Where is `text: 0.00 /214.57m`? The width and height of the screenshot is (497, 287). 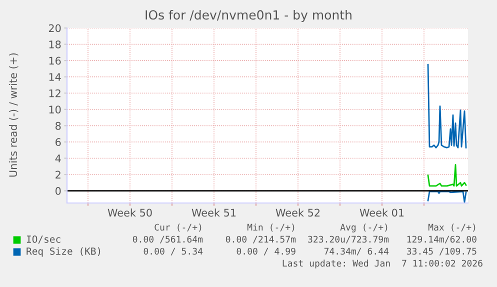 text: 0.00 /214.57m is located at coordinates (261, 240).